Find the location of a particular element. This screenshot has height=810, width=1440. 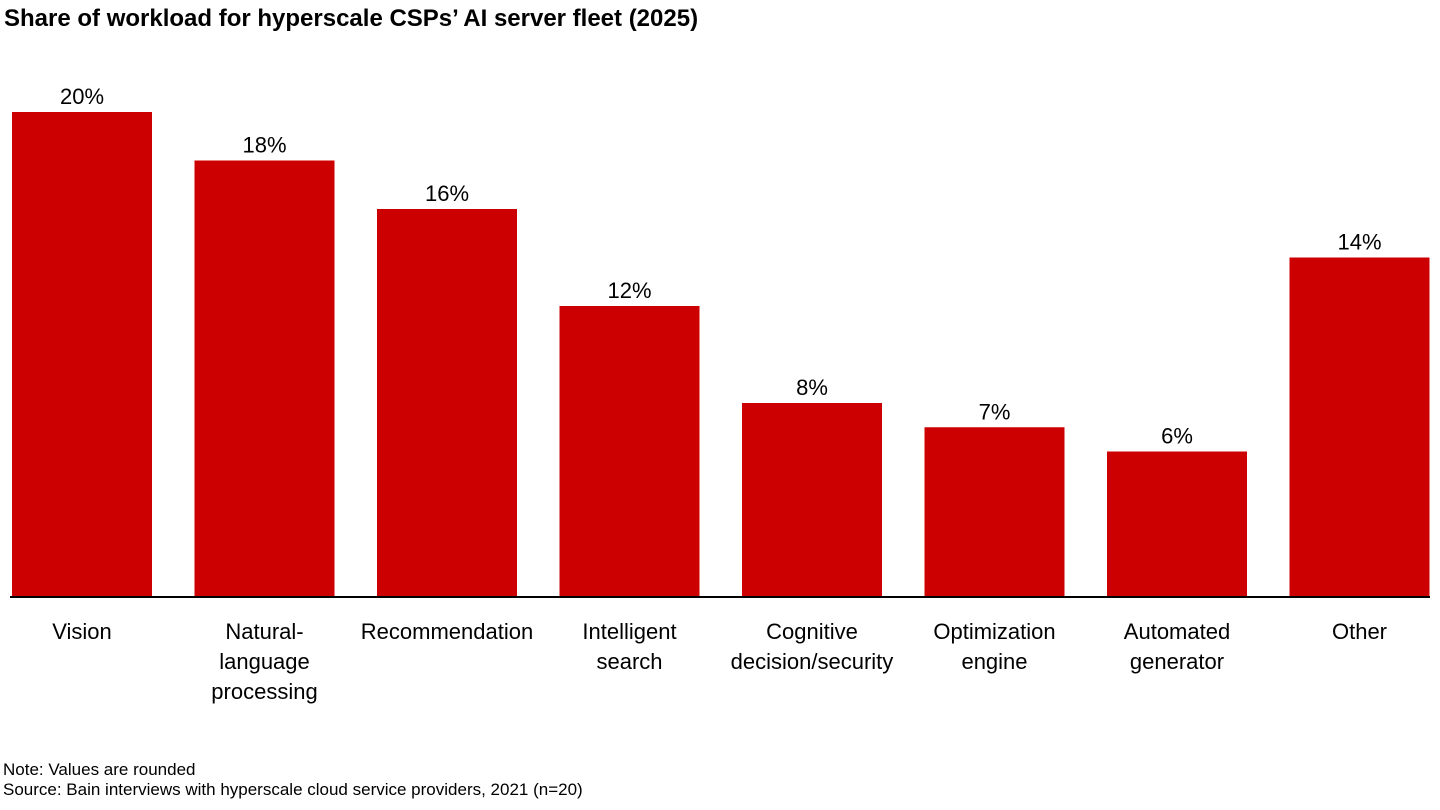

category-label: Recommendation is located at coordinates (447, 631).